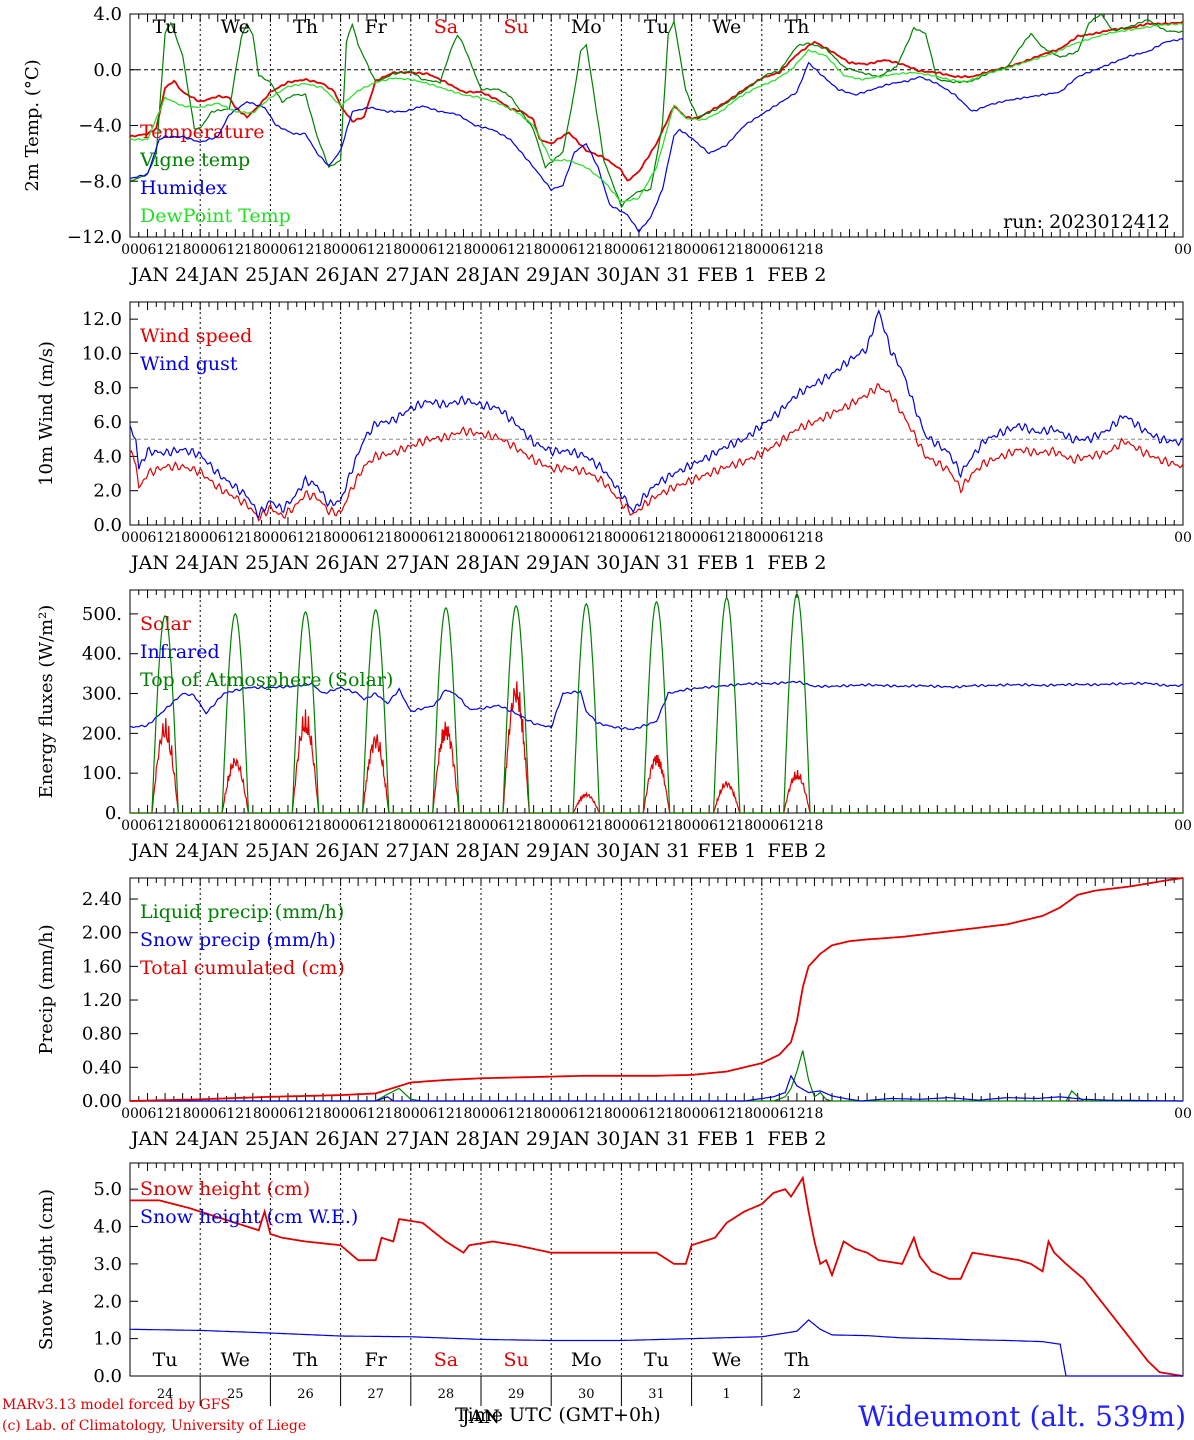 The width and height of the screenshot is (1194, 1440). Describe the element at coordinates (116, 1405) in the screenshot. I see `credit-line-model: MARv3.13 model forced by GFS` at that location.